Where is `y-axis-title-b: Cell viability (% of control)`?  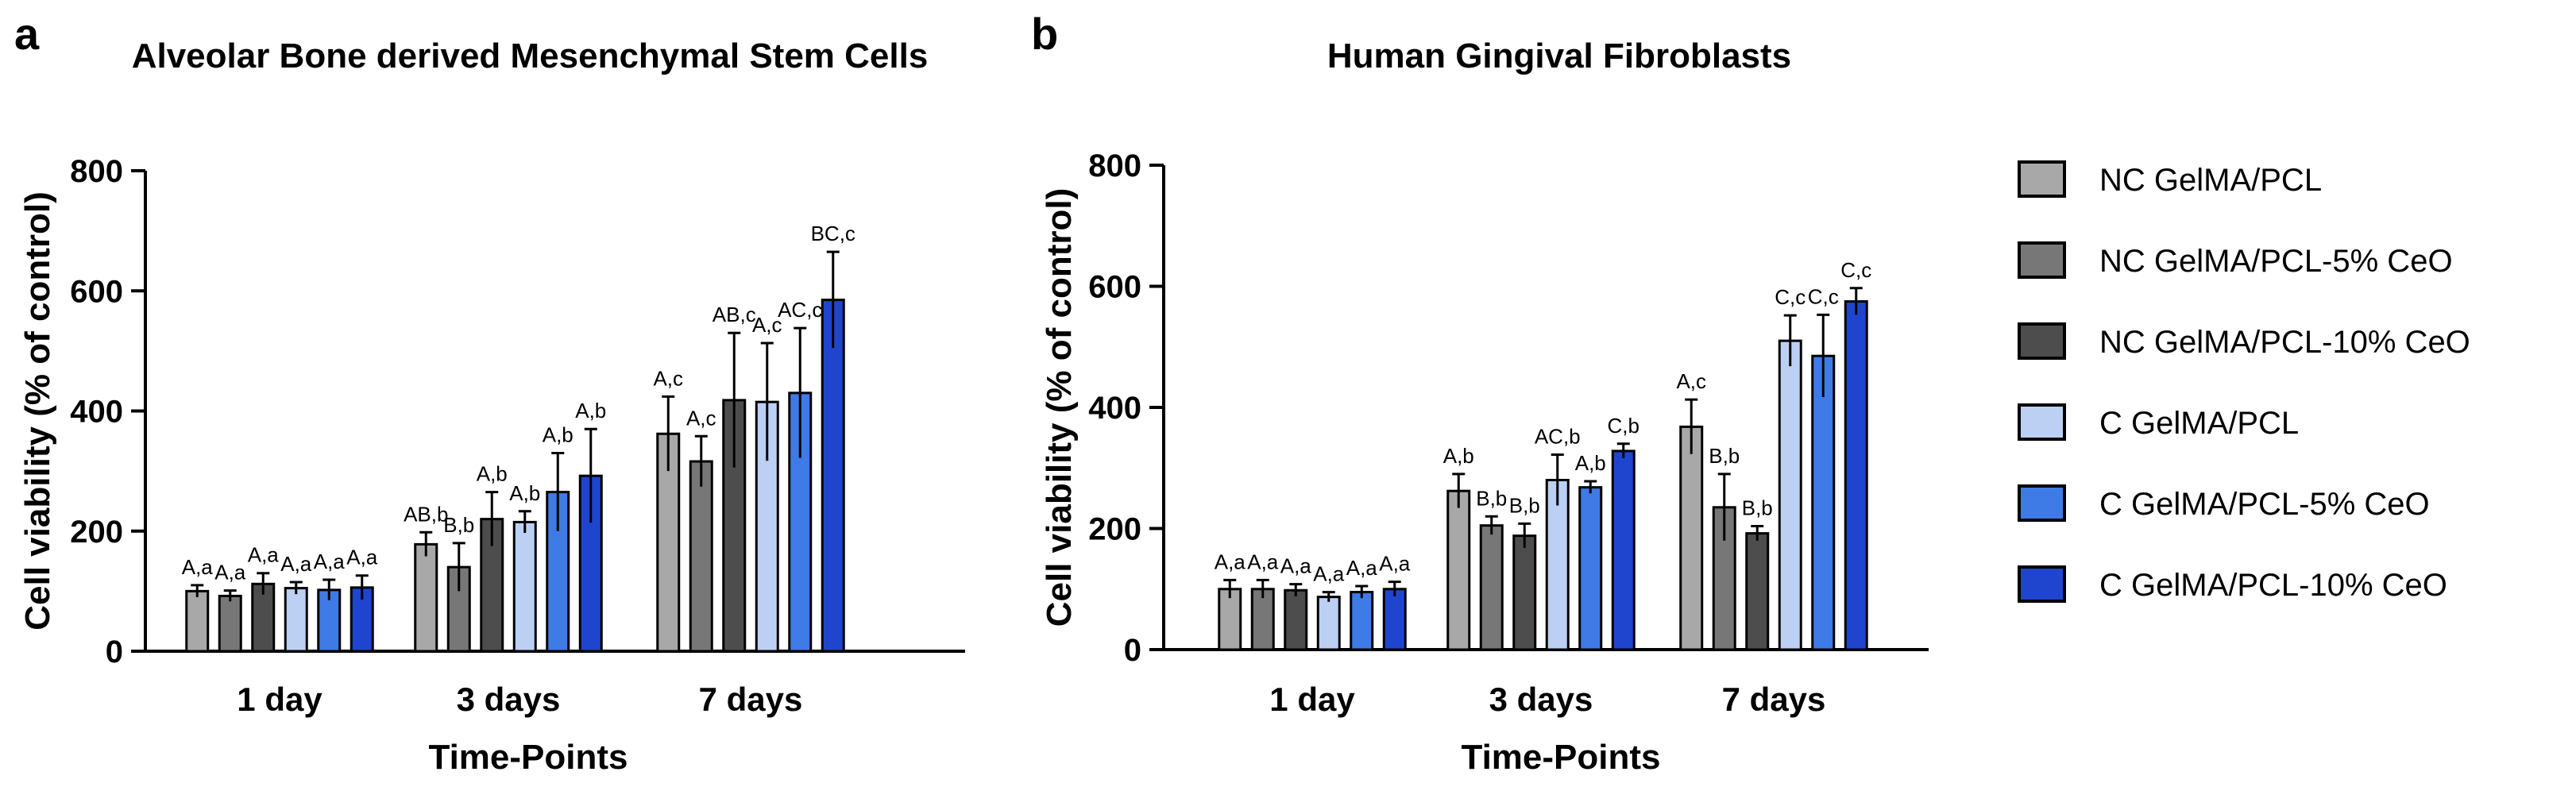
y-axis-title-b: Cell viability (% of control) is located at coordinates (1059, 407).